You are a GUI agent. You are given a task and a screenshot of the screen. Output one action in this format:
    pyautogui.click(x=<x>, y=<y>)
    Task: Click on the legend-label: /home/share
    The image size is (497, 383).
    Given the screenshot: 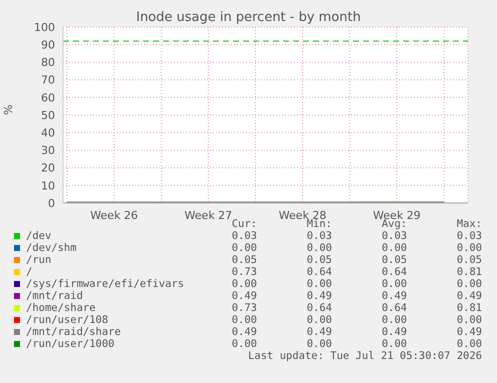 What is the action you would take?
    pyautogui.click(x=61, y=308)
    